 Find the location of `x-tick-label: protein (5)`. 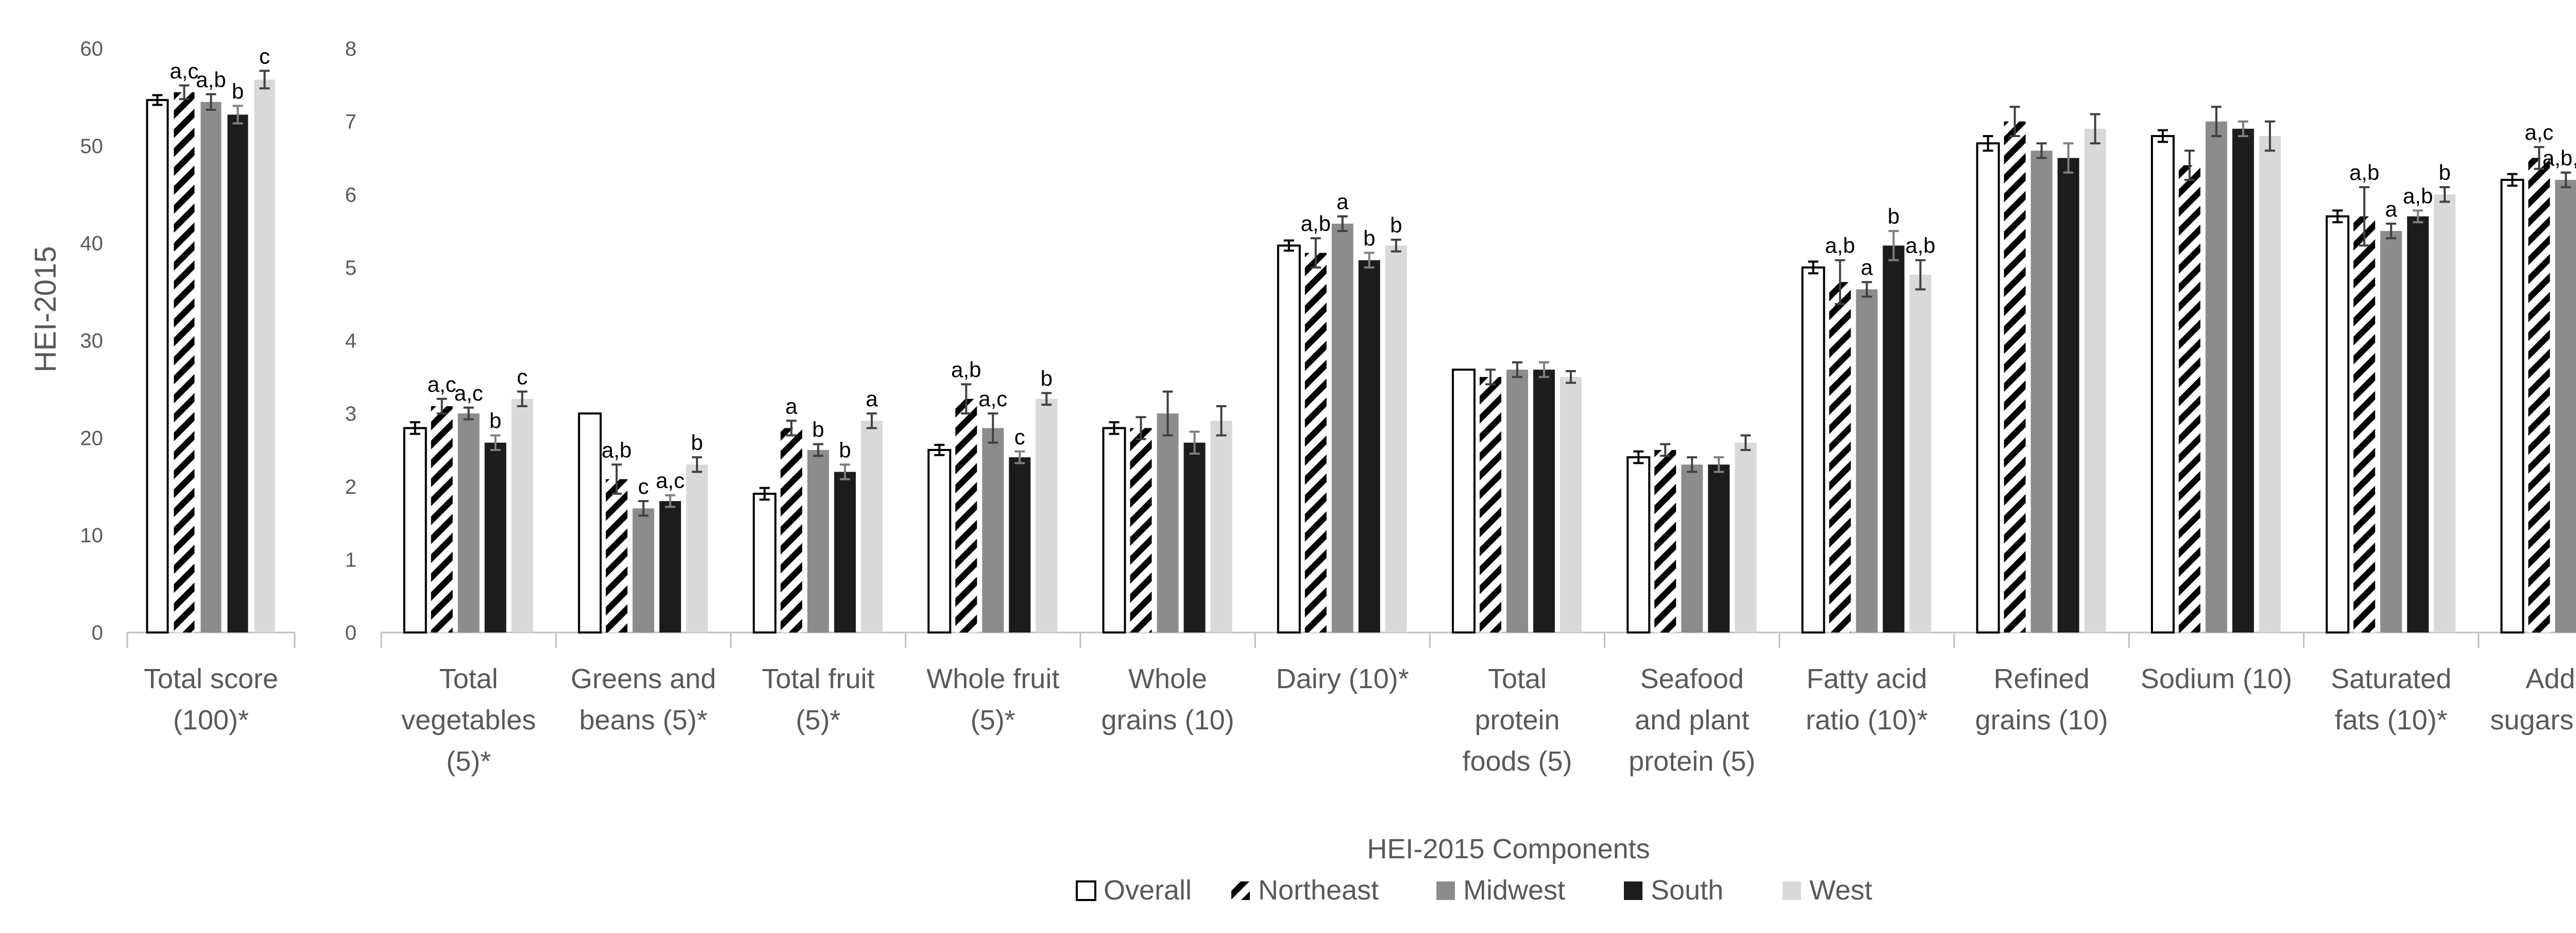

x-tick-label: protein (5) is located at coordinates (1692, 762).